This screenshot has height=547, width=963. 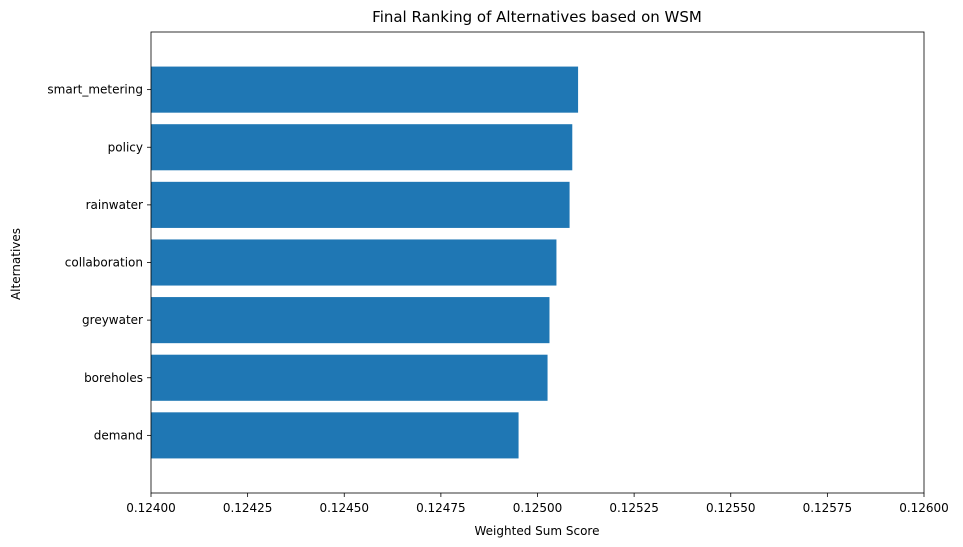 What do you see at coordinates (151, 508) in the screenshot?
I see `x-tick-label: 0.12400` at bounding box center [151, 508].